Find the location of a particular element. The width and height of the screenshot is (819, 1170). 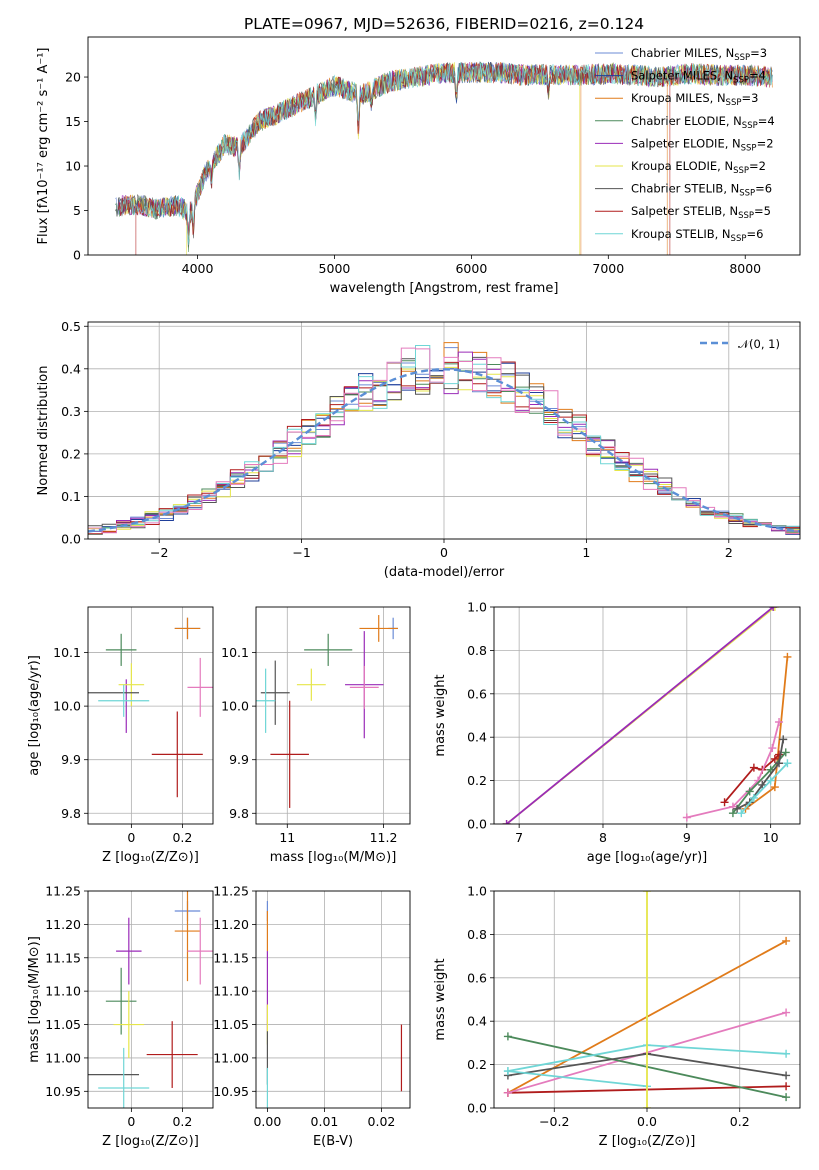

legend-text: Salpeter MILES, N is located at coordinates (682, 76).